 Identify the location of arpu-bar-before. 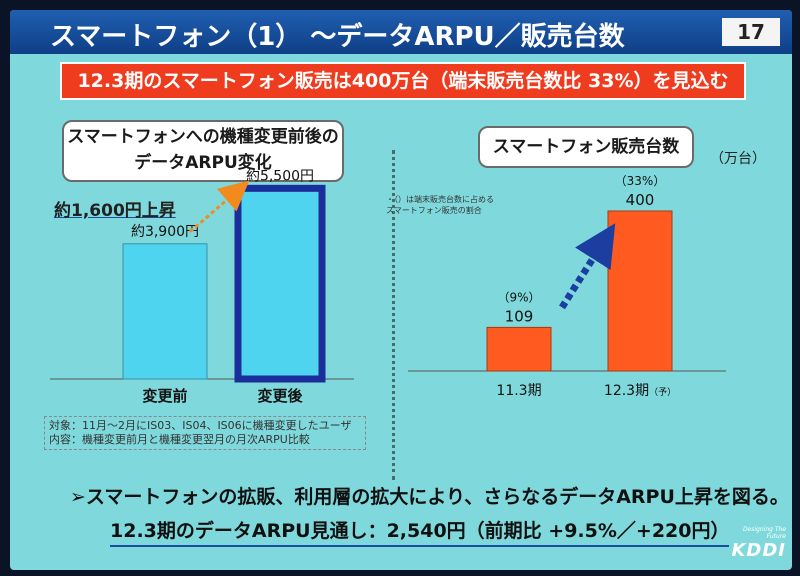
(165, 311).